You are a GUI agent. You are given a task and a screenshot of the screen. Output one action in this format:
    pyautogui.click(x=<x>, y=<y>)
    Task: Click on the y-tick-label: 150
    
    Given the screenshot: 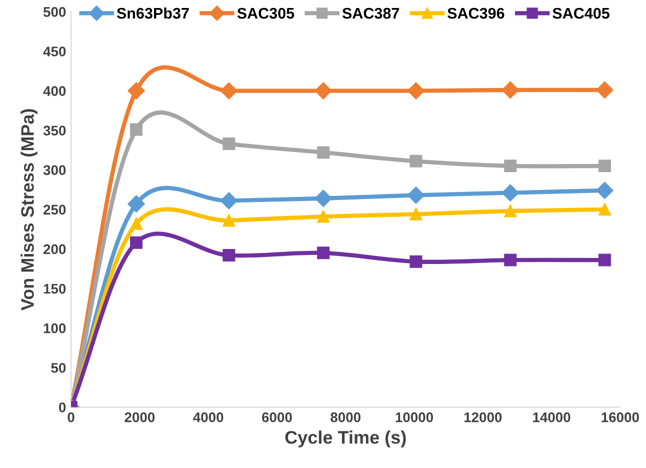 What is the action you would take?
    pyautogui.click(x=55, y=289)
    